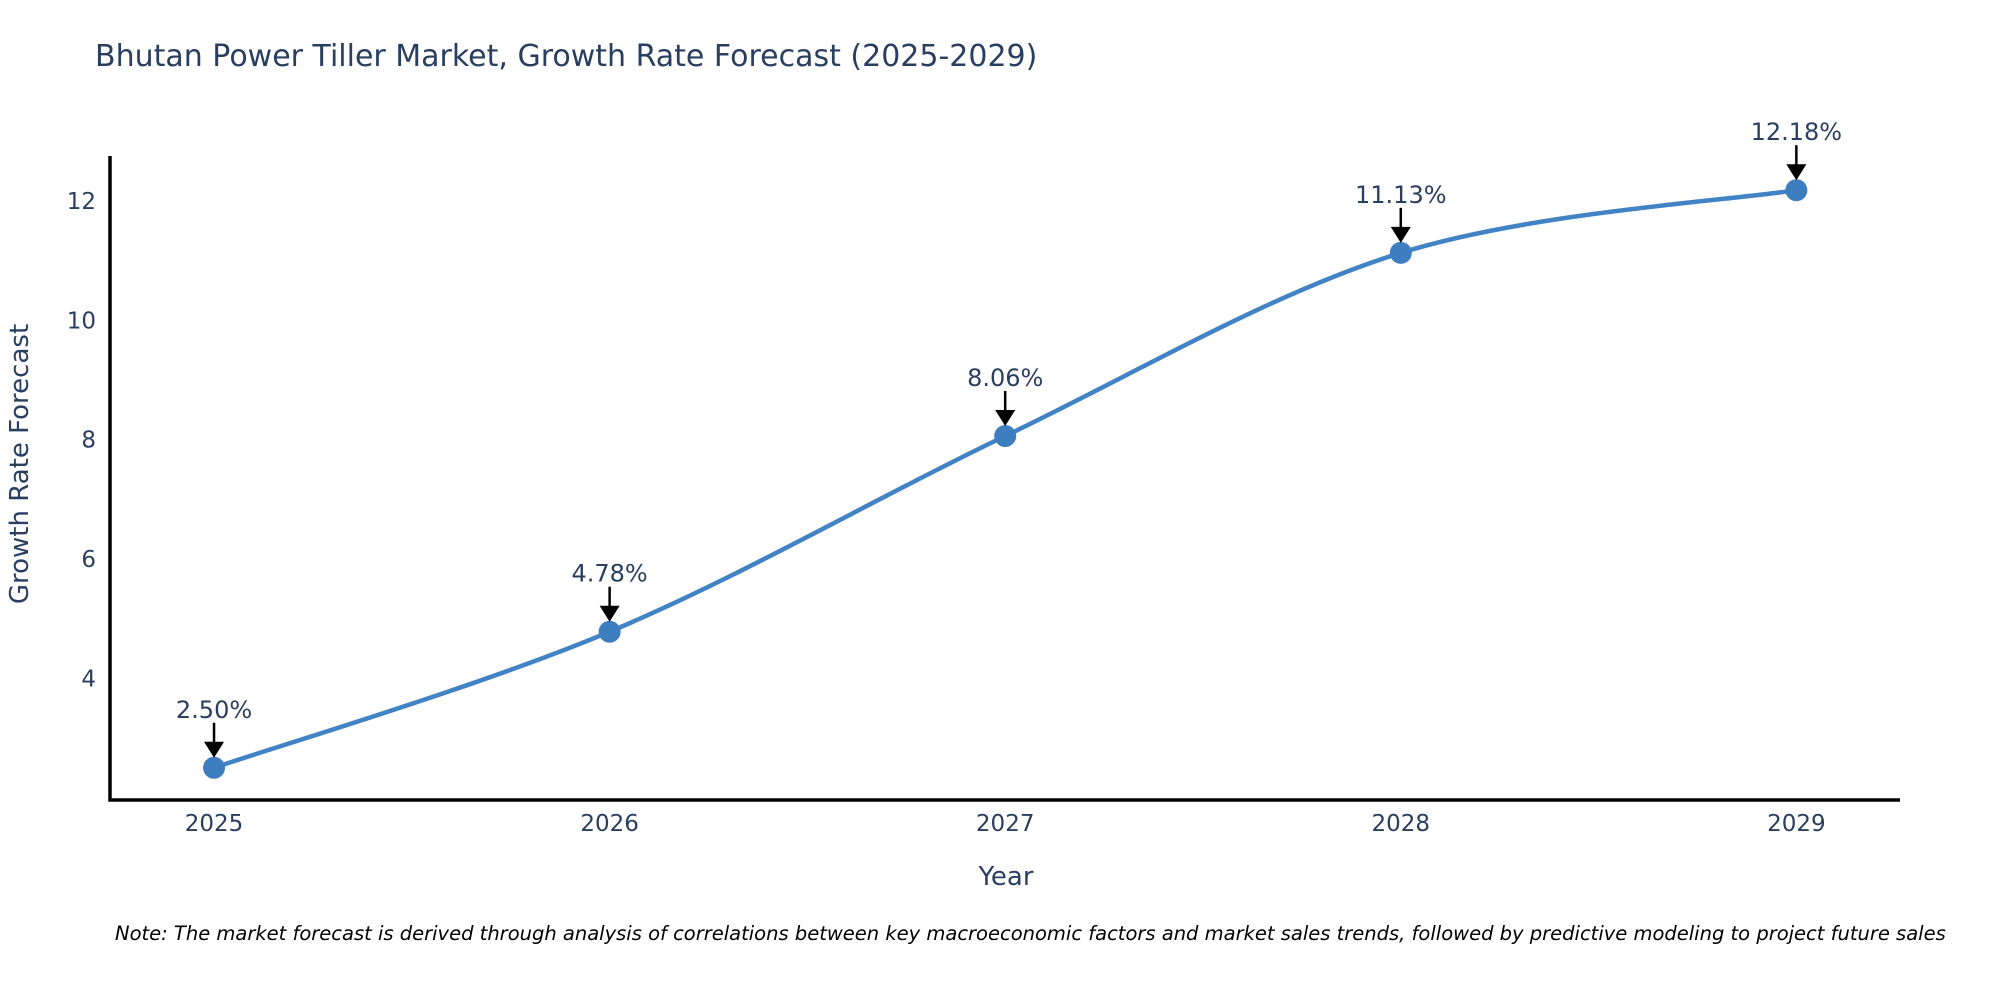 The image size is (2000, 1000). What do you see at coordinates (1796, 824) in the screenshot?
I see `x-tick-label: 2029` at bounding box center [1796, 824].